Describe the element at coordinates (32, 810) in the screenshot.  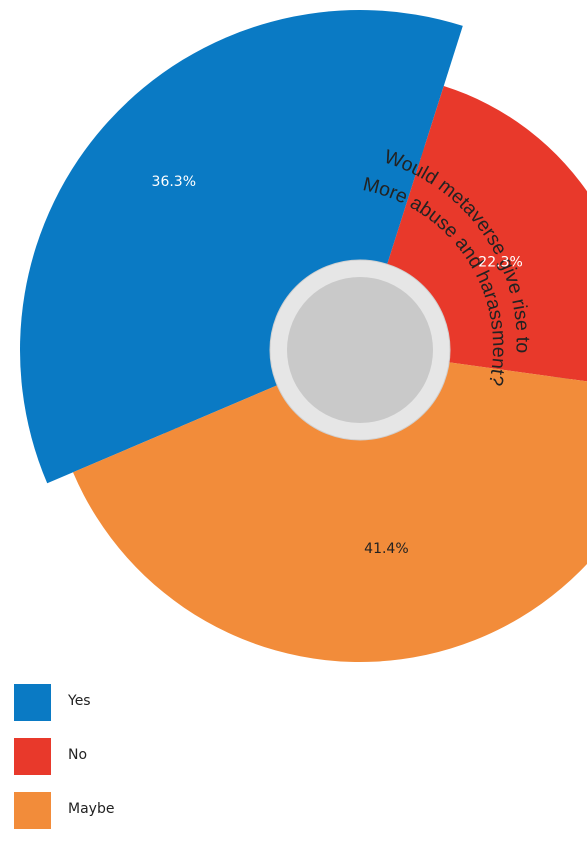
I see `legend-swatch-maybe` at that location.